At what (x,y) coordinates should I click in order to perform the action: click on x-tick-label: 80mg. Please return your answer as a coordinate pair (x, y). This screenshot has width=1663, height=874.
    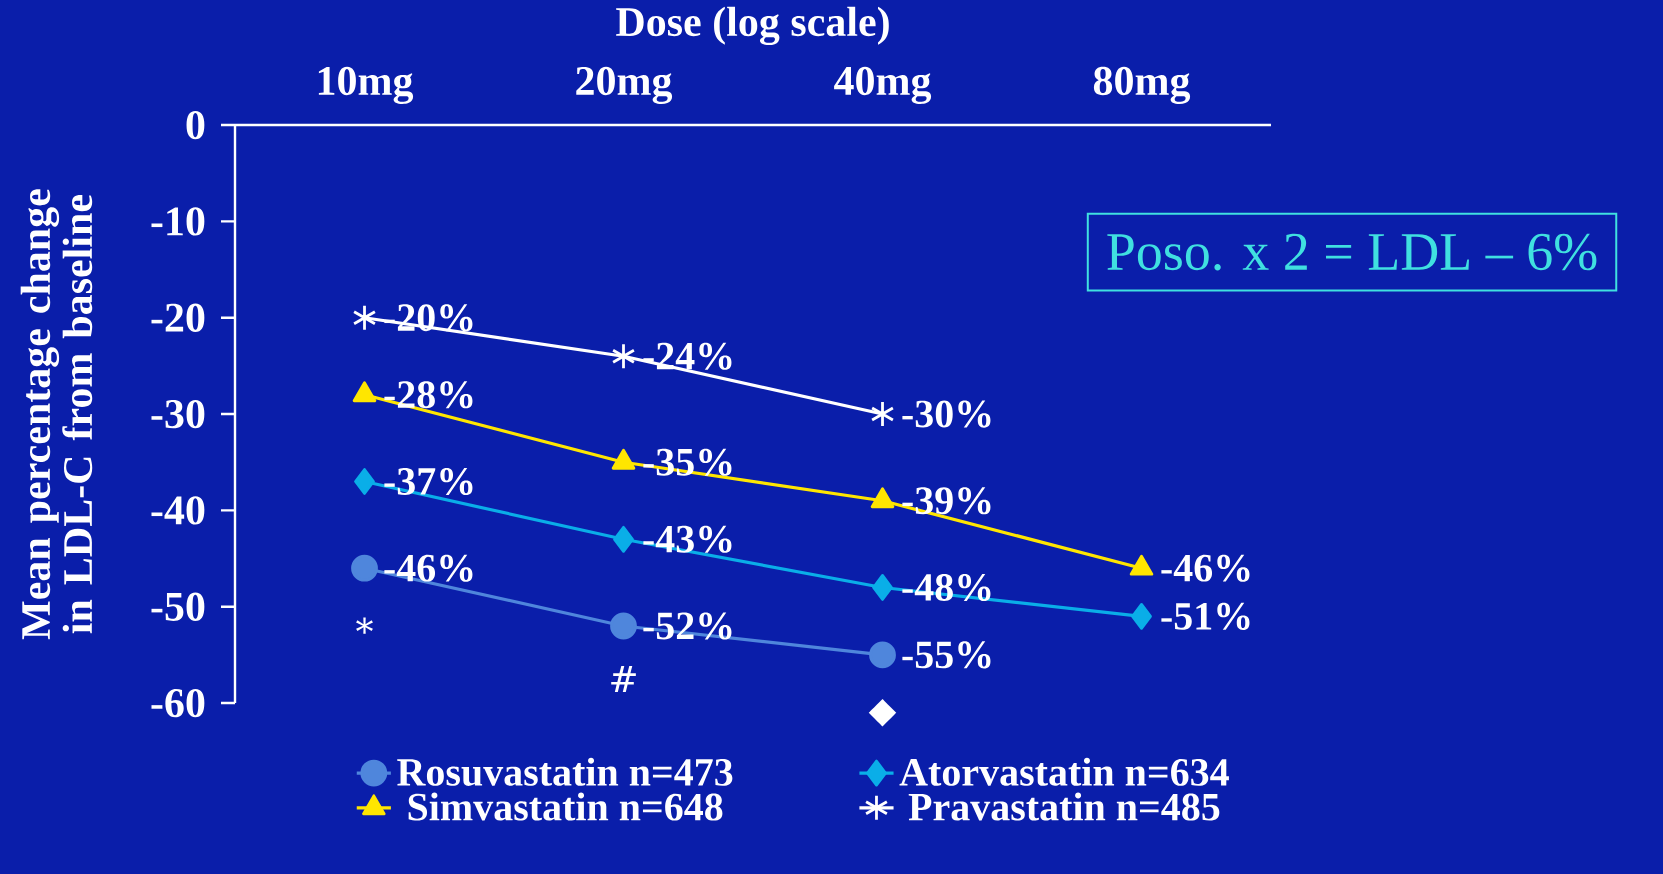
    Looking at the image, I should click on (1142, 85).